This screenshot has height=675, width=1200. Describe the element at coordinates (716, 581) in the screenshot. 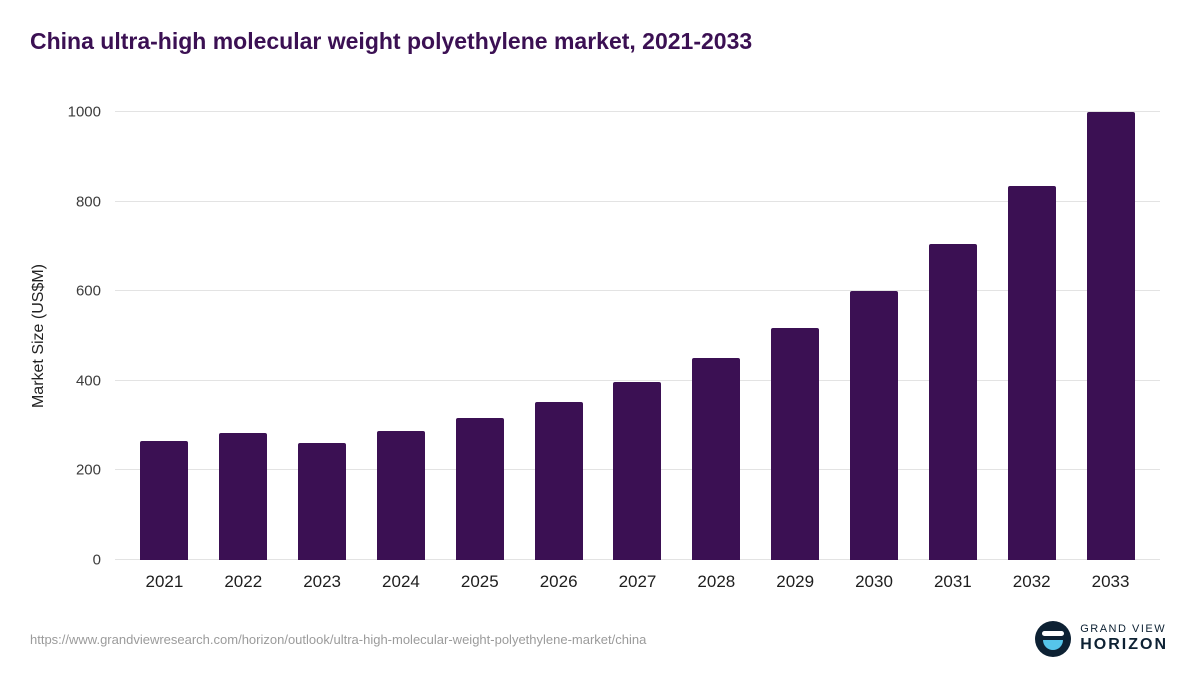

I see `x-tick-label: 2028` at that location.